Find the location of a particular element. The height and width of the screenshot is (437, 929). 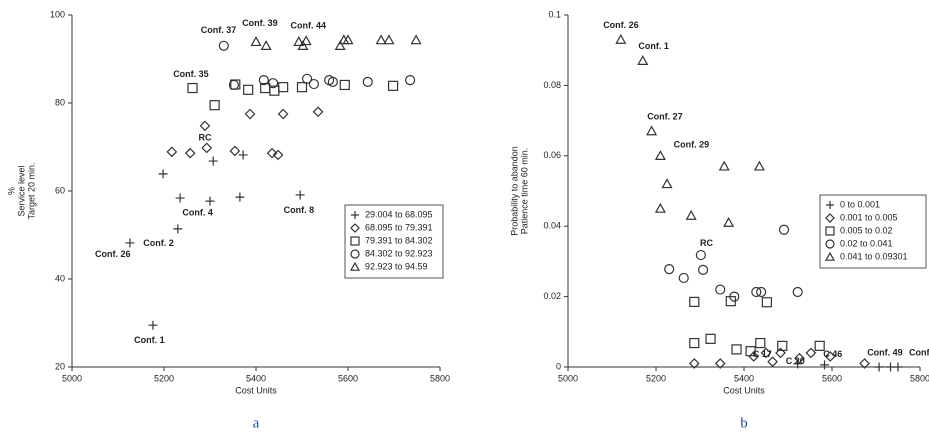

y-tick-label: 0.04 is located at coordinates (552, 226).